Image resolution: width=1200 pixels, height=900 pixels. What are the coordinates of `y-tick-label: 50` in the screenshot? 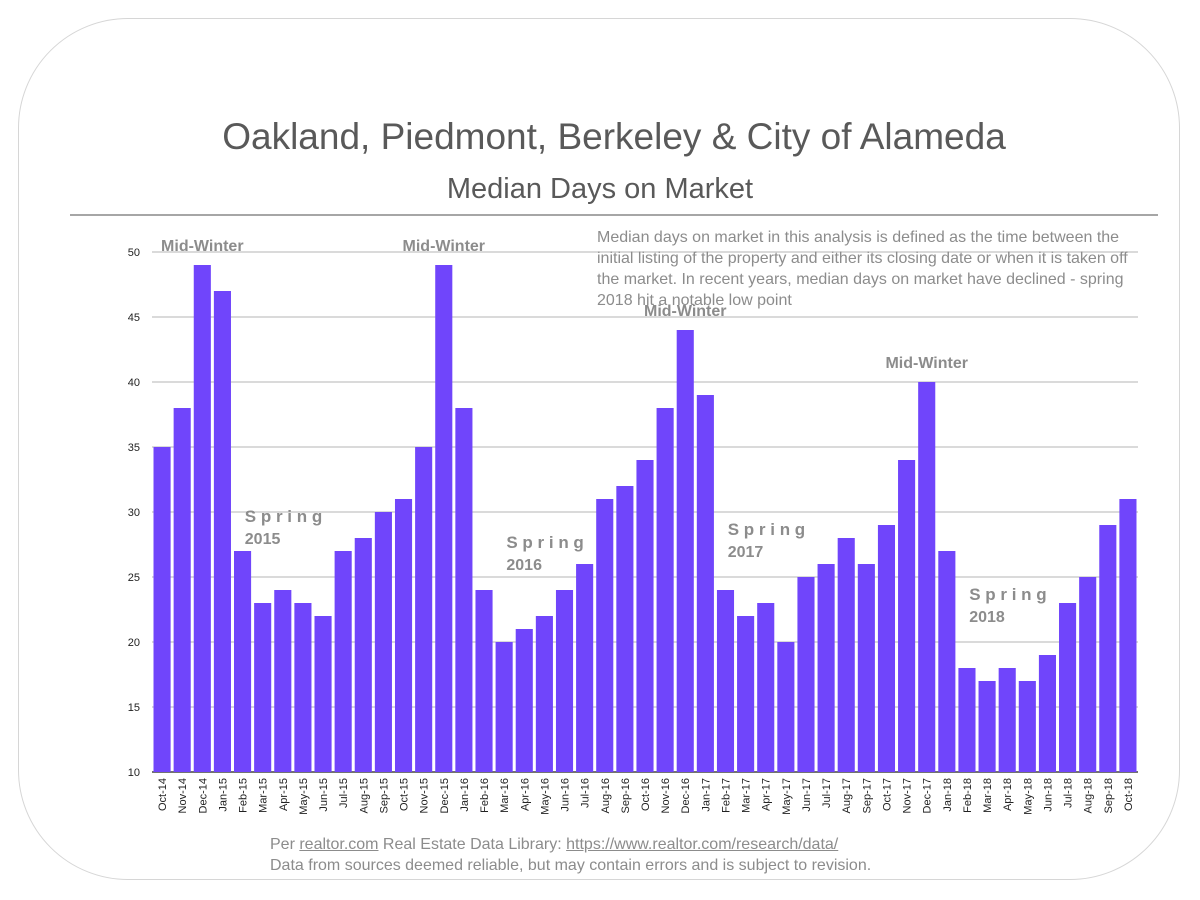 It's located at (134, 253).